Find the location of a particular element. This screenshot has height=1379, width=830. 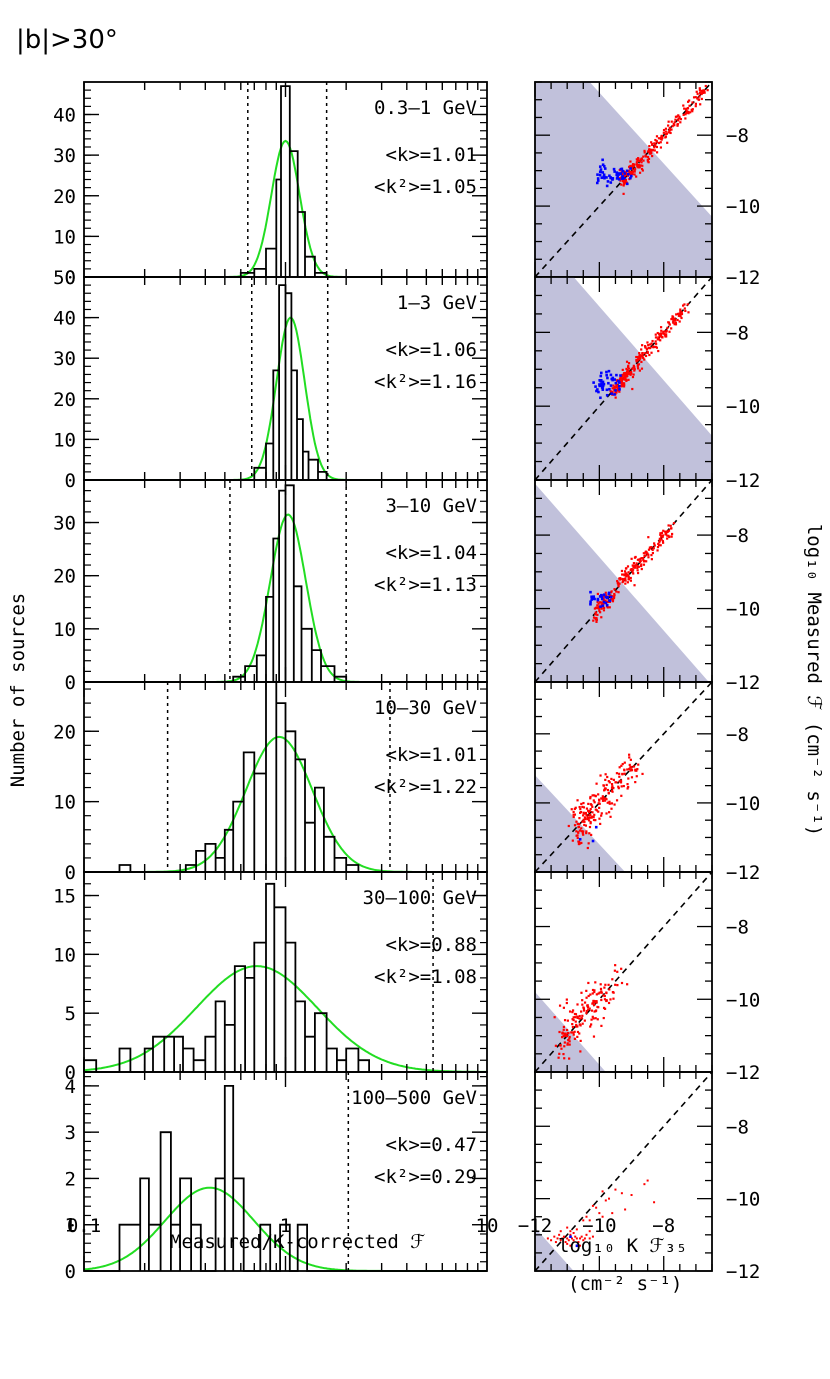

y-tick-label: 20 is located at coordinates (64, 197).